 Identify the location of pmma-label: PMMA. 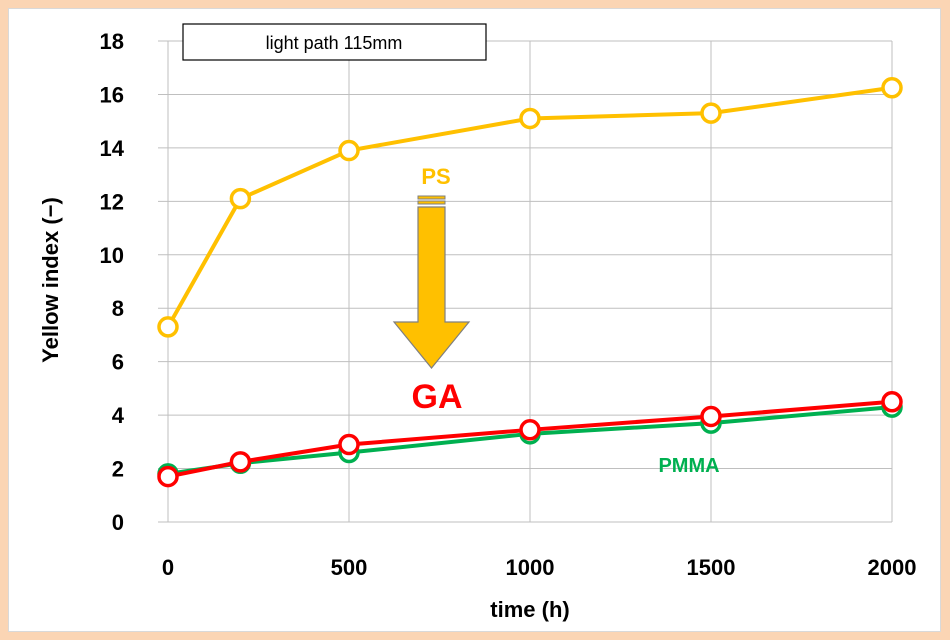
(688, 466).